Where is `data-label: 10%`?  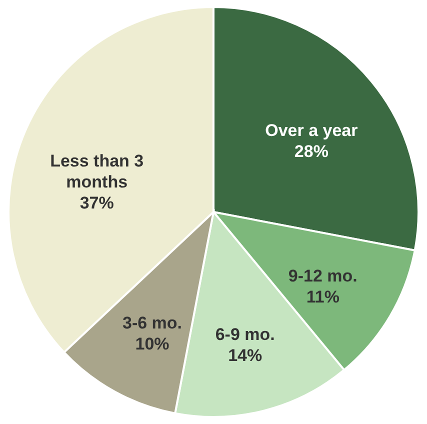
data-label: 10% is located at coordinates (152, 344).